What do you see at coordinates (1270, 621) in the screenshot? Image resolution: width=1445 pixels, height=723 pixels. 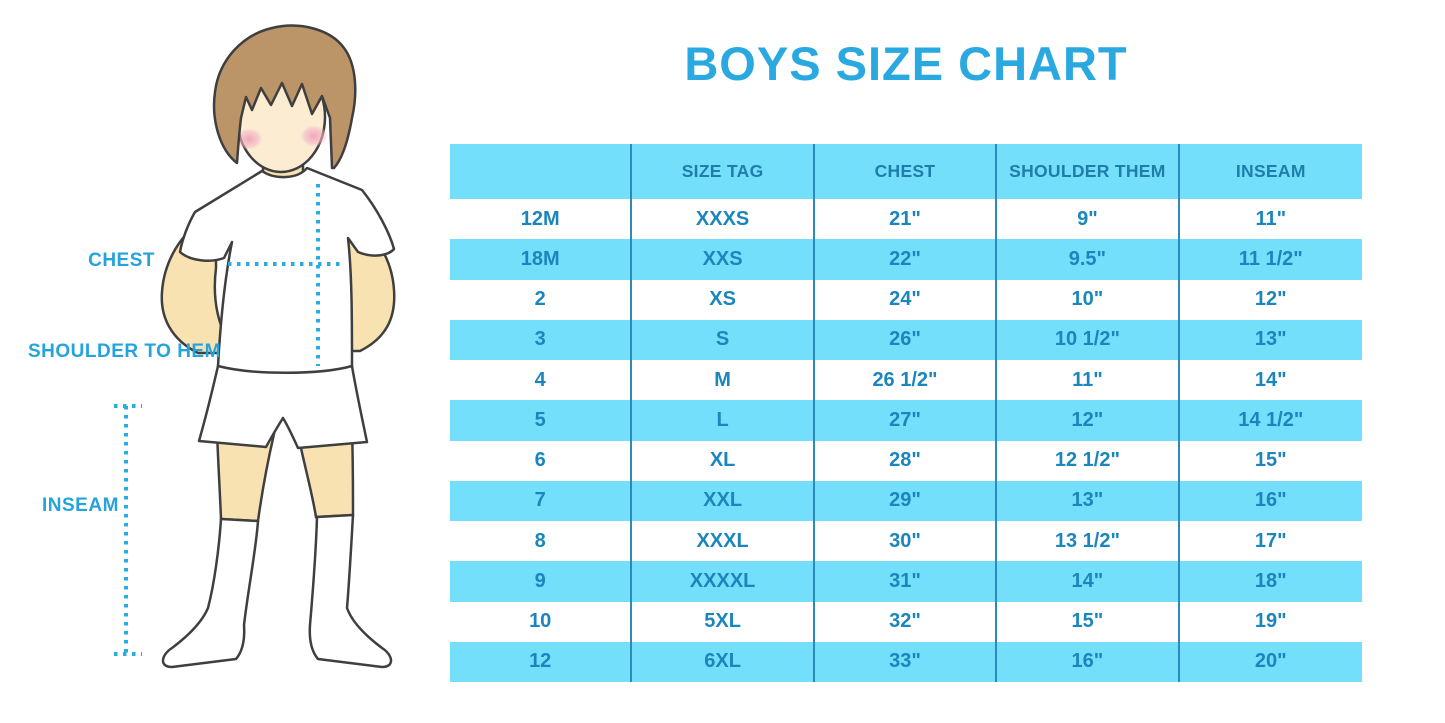 I see `table-cell: 19"` at bounding box center [1270, 621].